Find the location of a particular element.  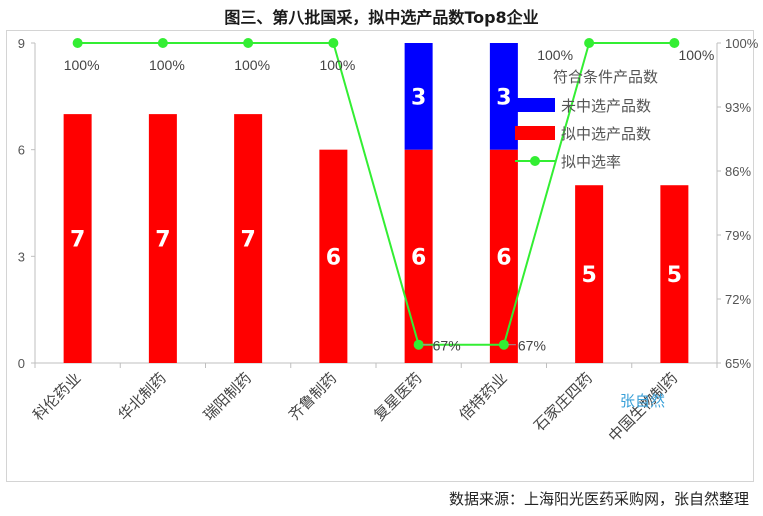

legend-marker-rate is located at coordinates (535, 161).